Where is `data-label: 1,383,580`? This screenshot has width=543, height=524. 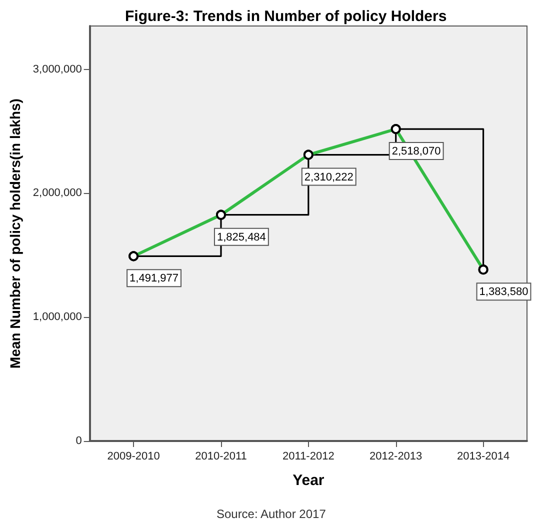 data-label: 1,383,580 is located at coordinates (503, 292).